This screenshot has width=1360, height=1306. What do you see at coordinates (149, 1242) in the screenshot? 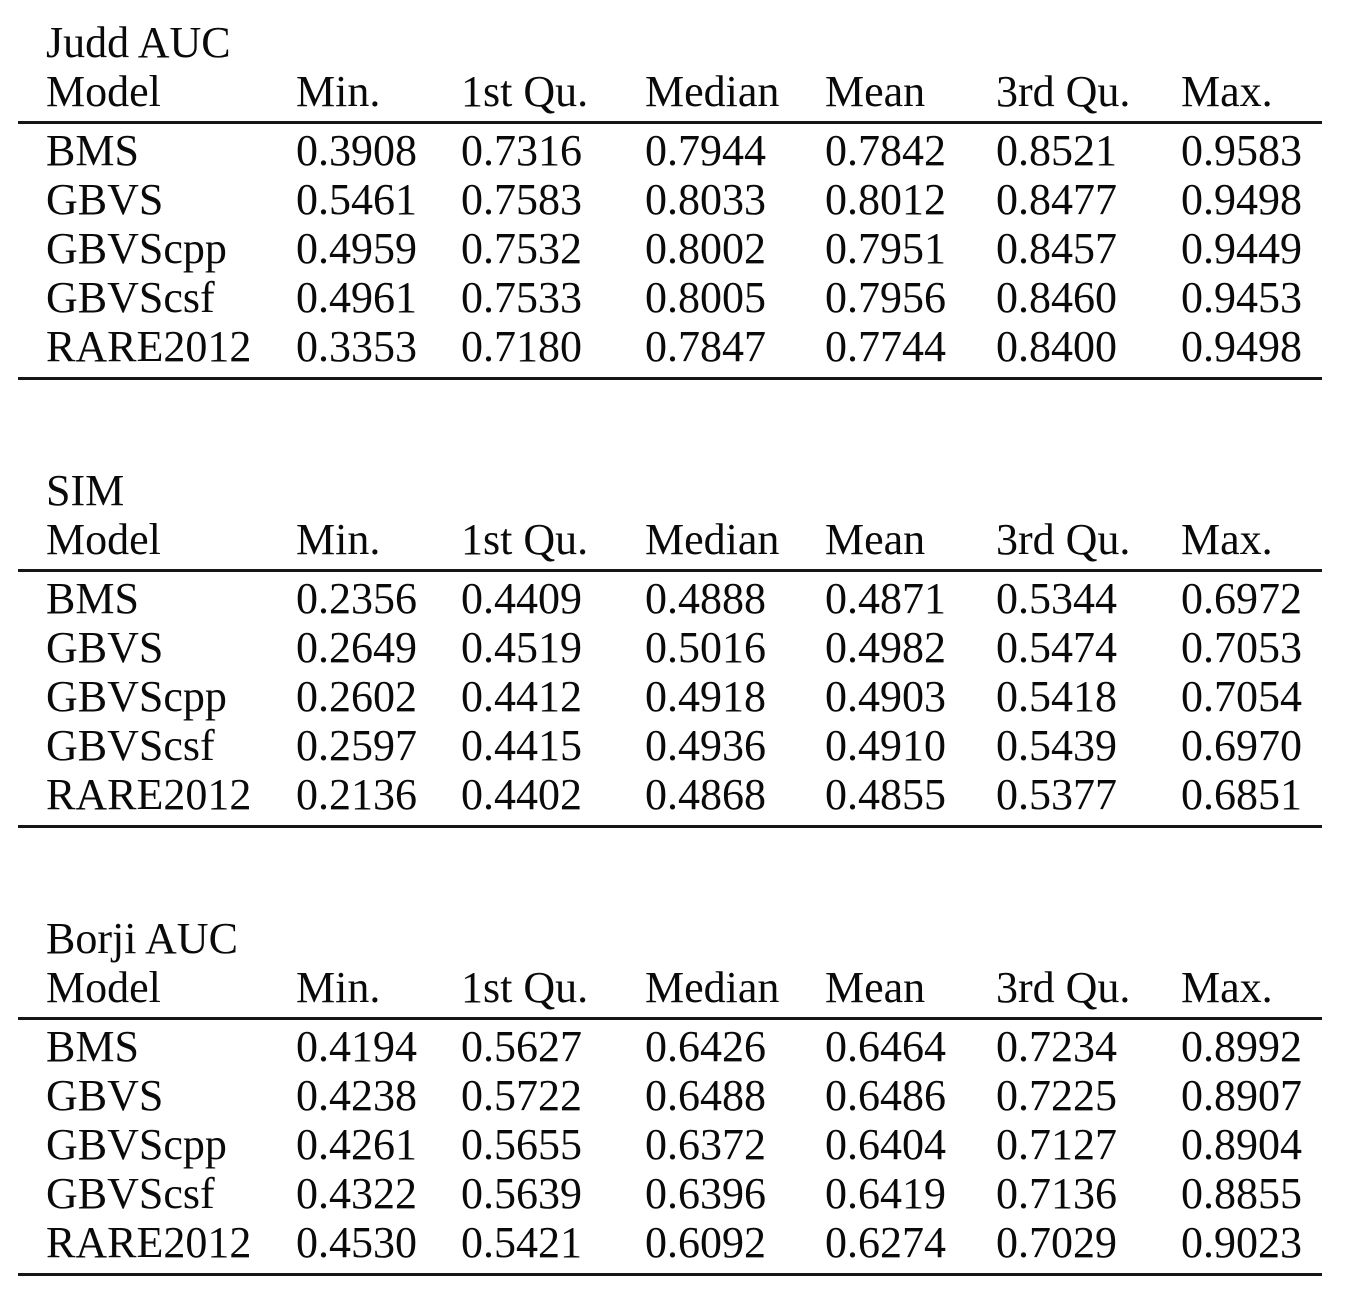
I see `model-cell: RARE2012` at bounding box center [149, 1242].